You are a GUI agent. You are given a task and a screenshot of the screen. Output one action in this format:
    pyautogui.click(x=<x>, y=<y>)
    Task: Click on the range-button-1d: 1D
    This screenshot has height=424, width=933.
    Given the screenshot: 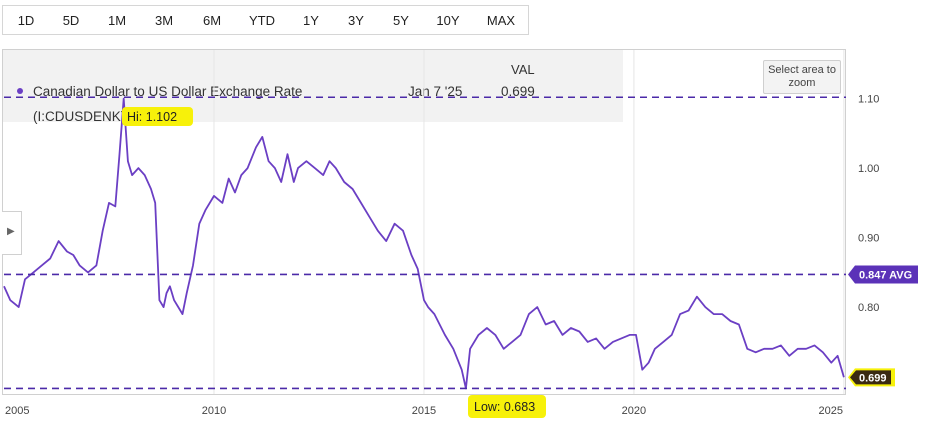 What is the action you would take?
    pyautogui.click(x=26, y=20)
    